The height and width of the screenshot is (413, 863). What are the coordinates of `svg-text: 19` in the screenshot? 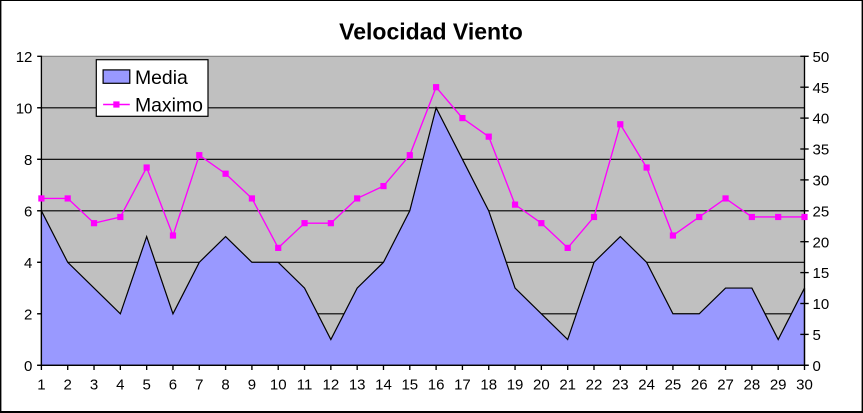 It's located at (515, 384).